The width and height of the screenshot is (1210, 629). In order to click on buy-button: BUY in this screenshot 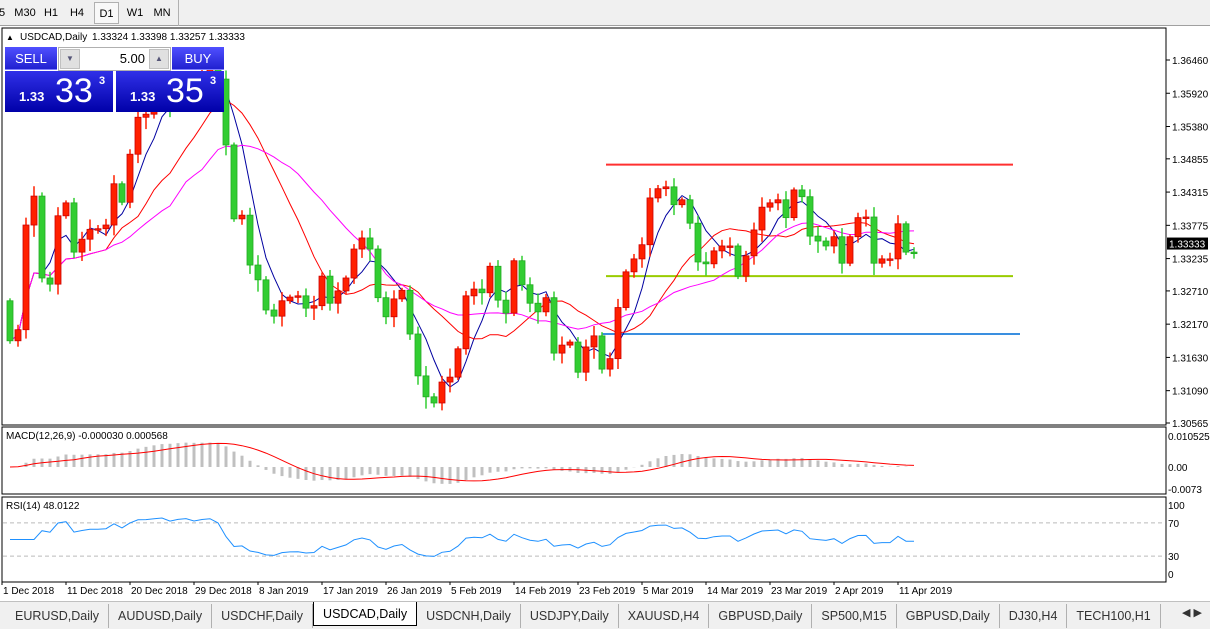, I will do `click(198, 58)`.